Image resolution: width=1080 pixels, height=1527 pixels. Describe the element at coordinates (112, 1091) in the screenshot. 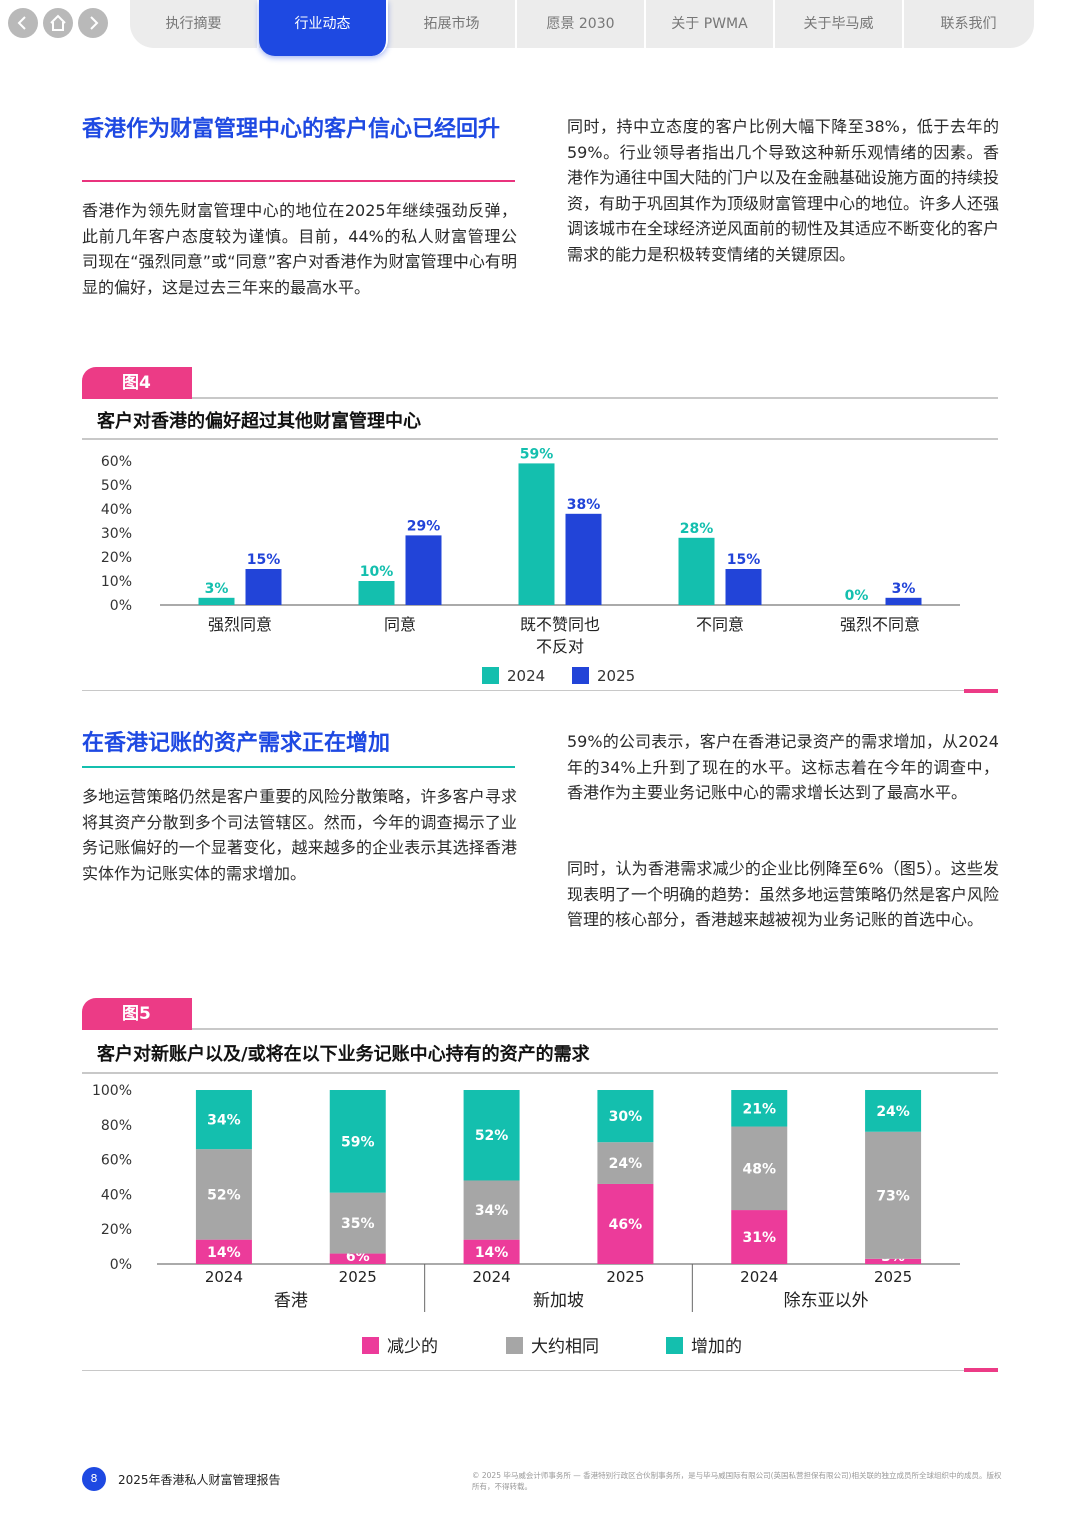

I see `y-tick-label: 100%` at that location.